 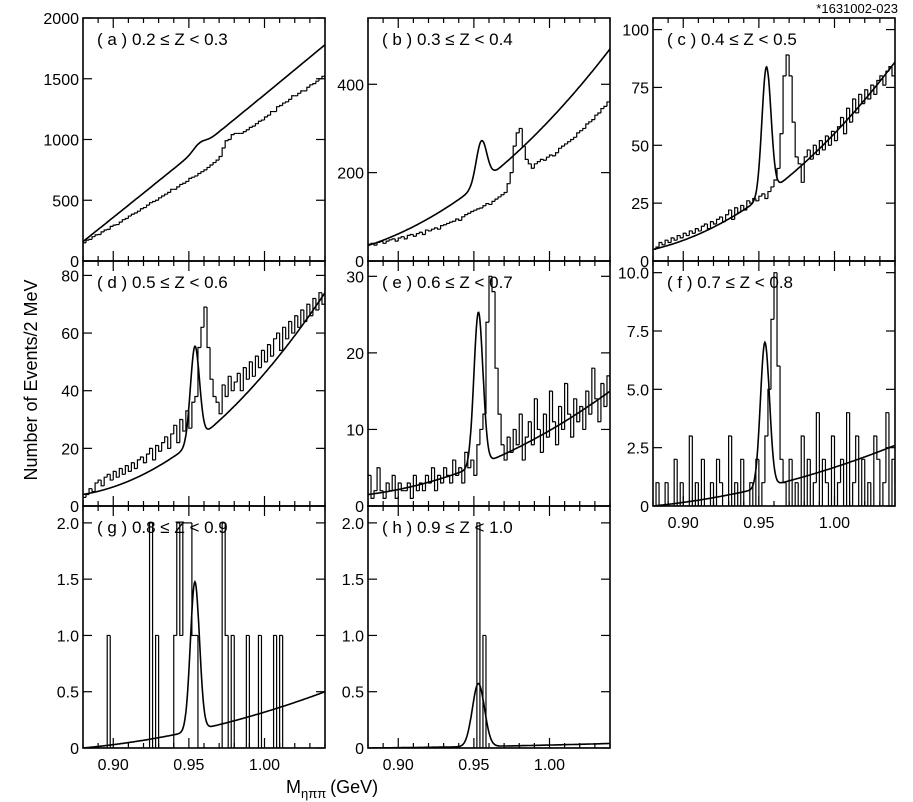 What do you see at coordinates (70, 392) in the screenshot?
I see `y-tick-label: 40` at bounding box center [70, 392].